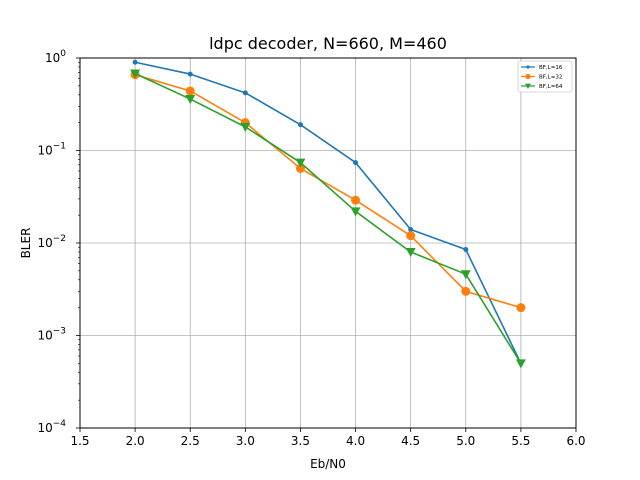  Describe the element at coordinates (520, 441) in the screenshot. I see `x-tick-label: 5.5` at that location.